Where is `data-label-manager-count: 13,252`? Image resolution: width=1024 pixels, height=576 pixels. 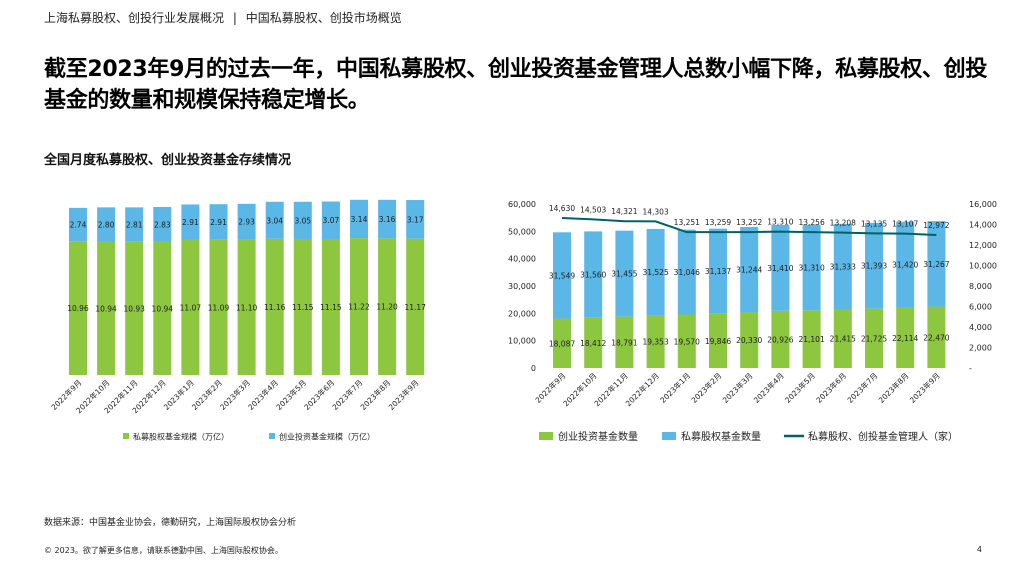 data-label-manager-count: 13,252 is located at coordinates (749, 222).